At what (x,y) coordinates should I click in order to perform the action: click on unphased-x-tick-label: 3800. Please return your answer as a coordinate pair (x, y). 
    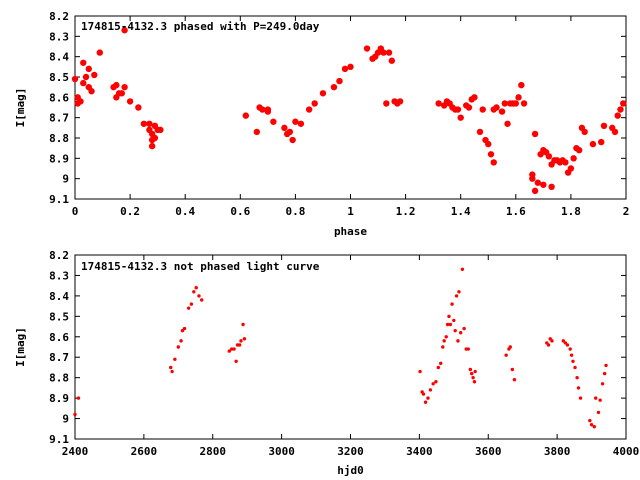
    Looking at the image, I should click on (557, 451).